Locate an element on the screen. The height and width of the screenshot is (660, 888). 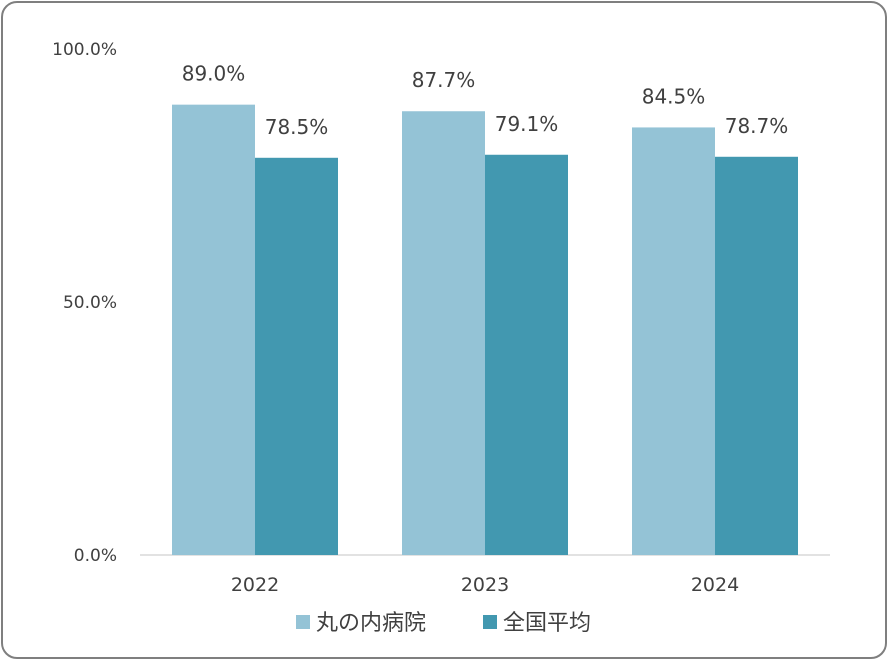
legend-label: 全国平均 is located at coordinates (547, 623).